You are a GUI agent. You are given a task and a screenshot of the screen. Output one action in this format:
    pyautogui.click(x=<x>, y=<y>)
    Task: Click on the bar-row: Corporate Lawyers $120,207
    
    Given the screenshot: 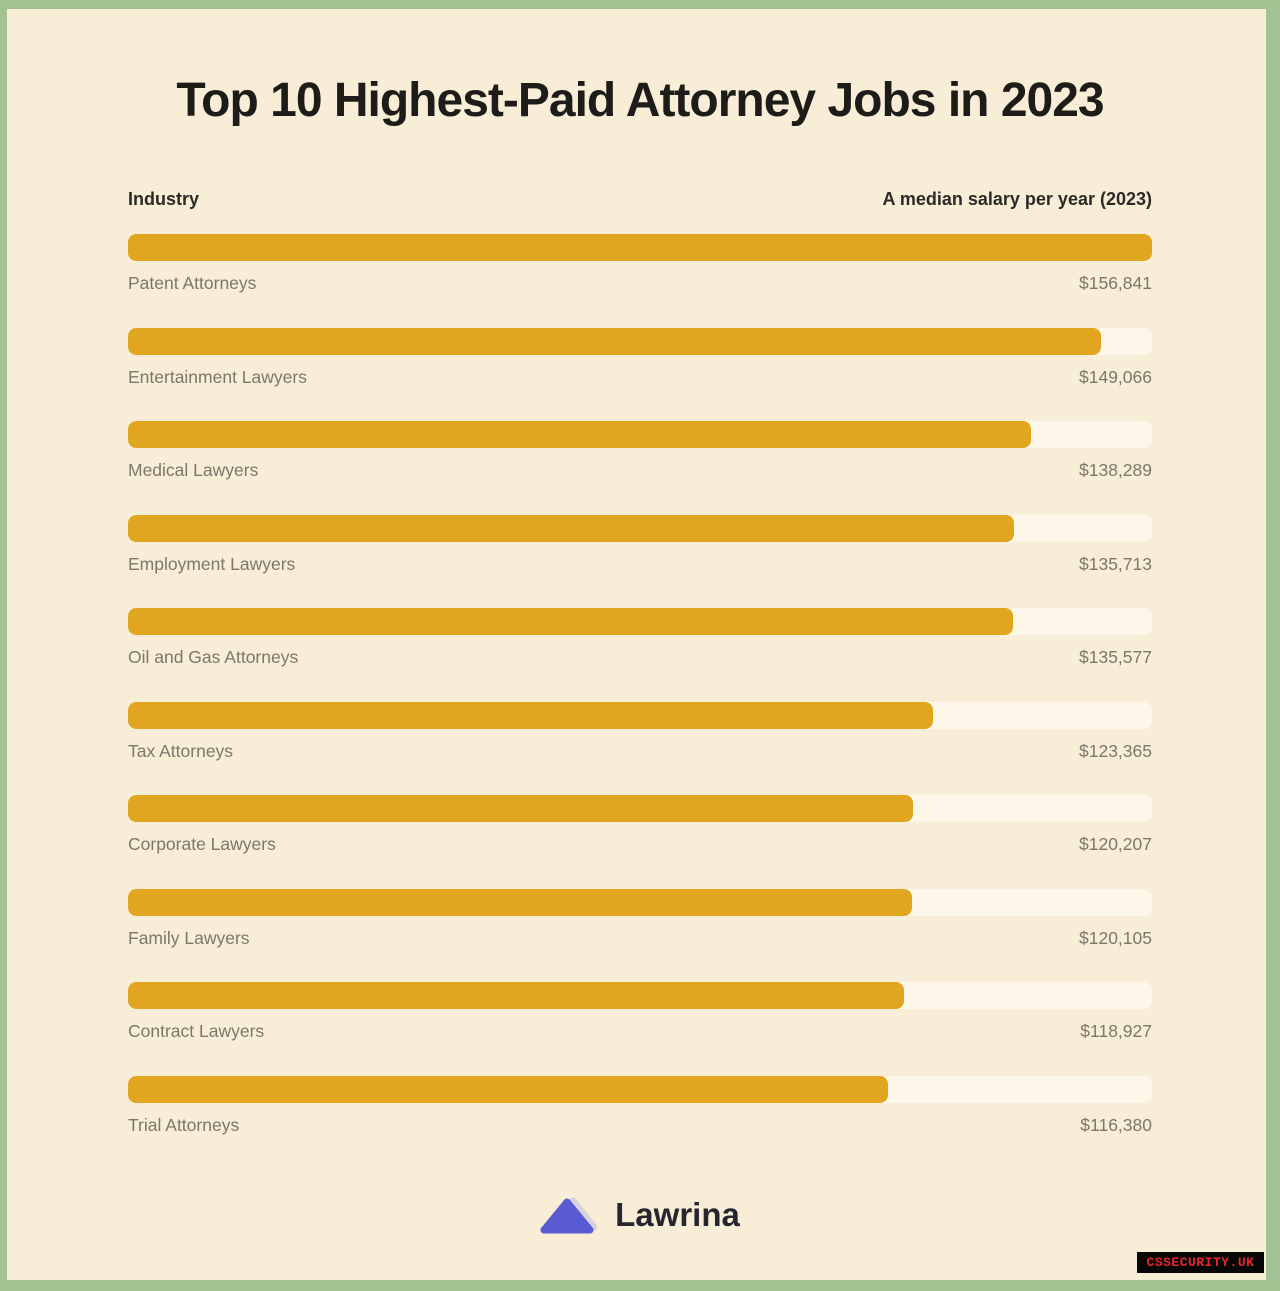 What is the action you would take?
    pyautogui.click(x=640, y=825)
    